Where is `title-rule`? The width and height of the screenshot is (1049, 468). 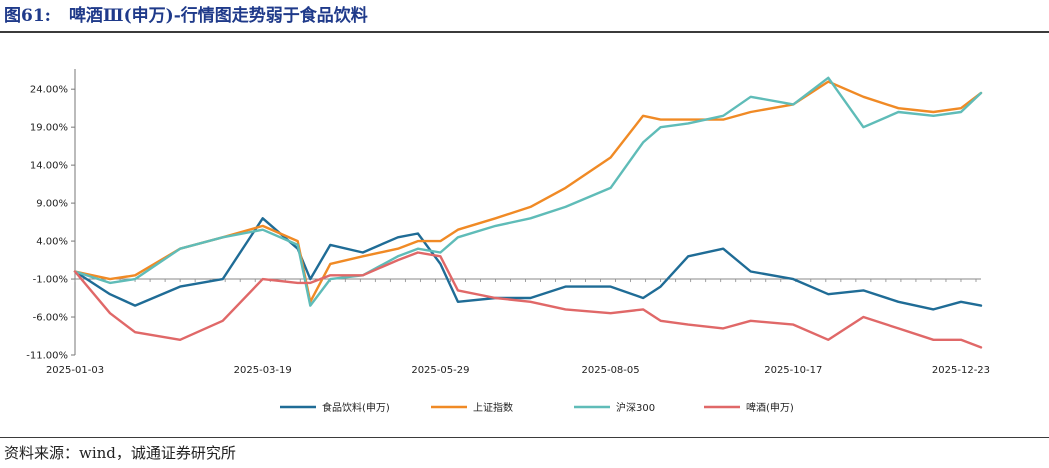 title-rule is located at coordinates (524, 32).